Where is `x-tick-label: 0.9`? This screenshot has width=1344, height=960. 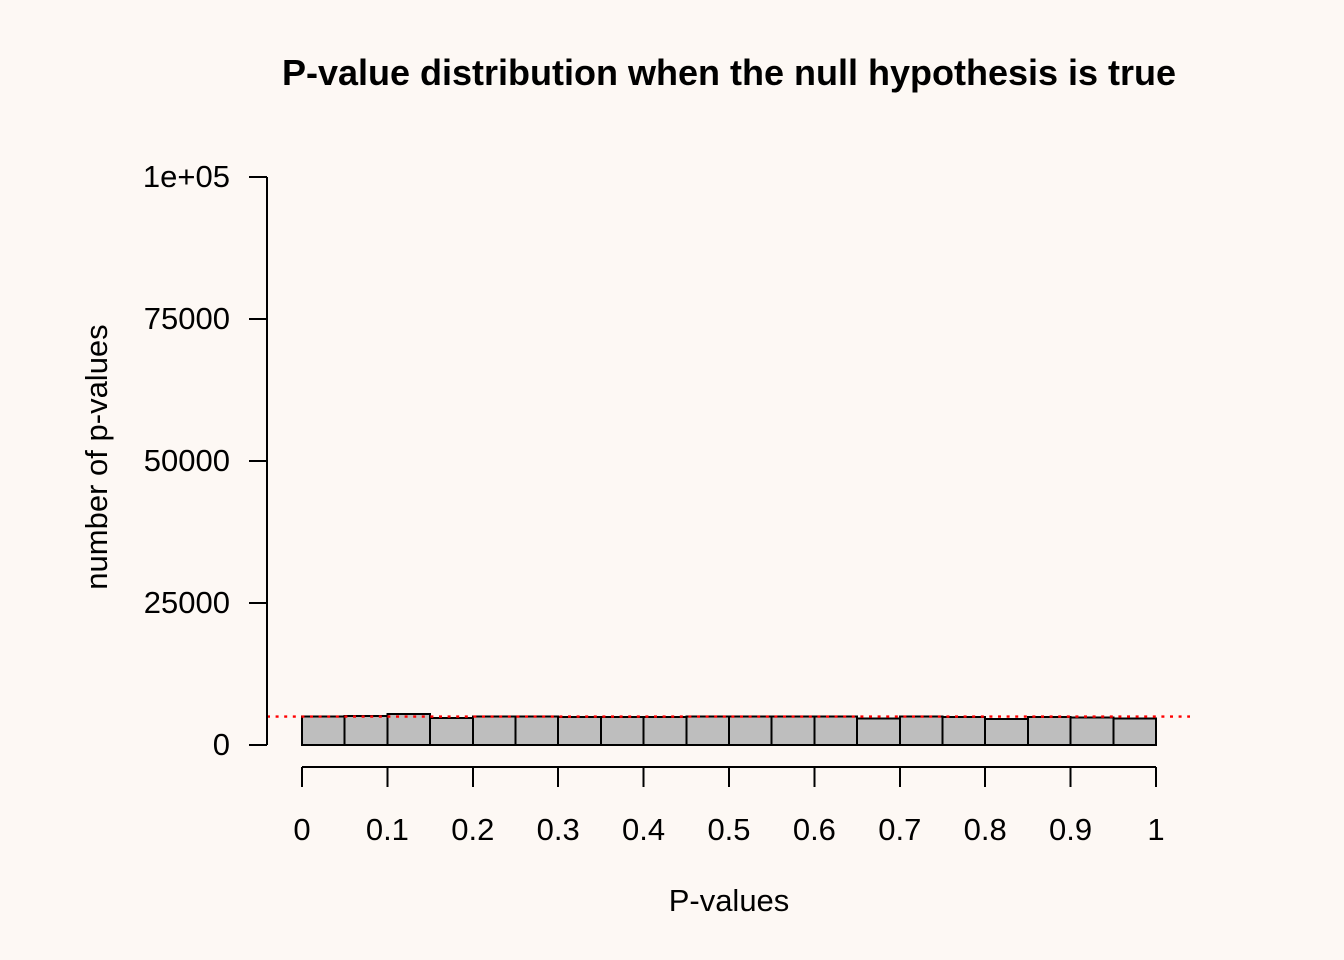 x-tick-label: 0.9 is located at coordinates (1071, 829).